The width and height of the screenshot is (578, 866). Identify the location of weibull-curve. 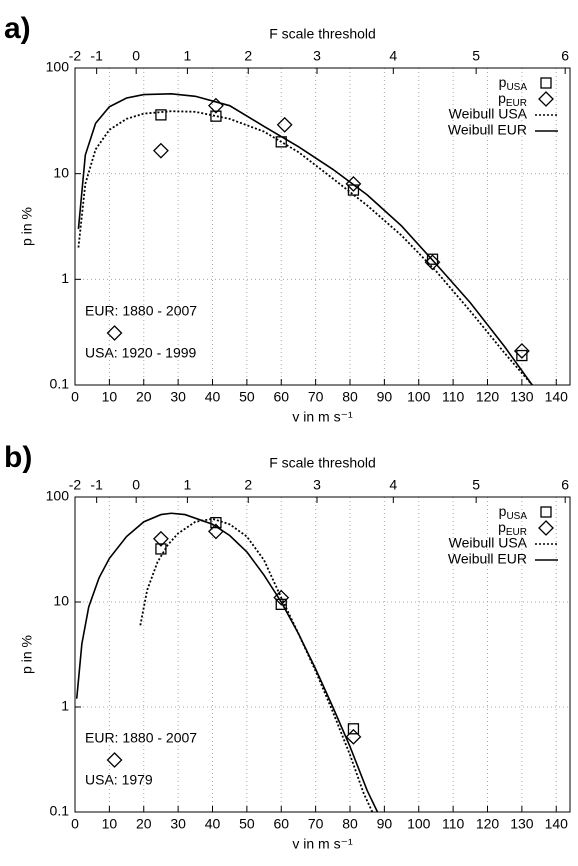
(256, 665).